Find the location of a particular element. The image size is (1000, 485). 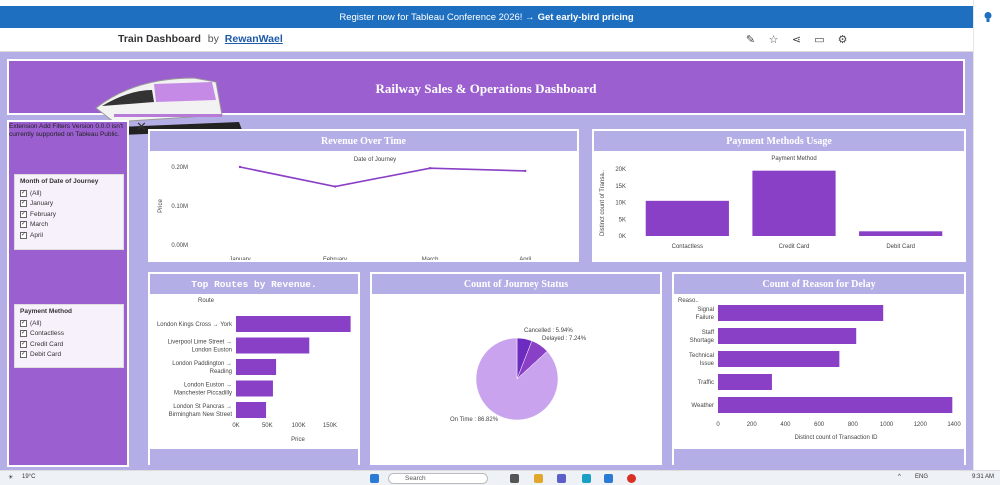

store-icon is located at coordinates (608, 478).